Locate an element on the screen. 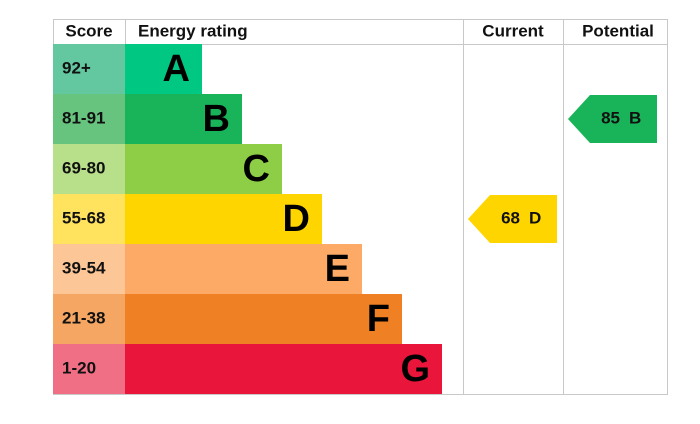 The height and width of the screenshot is (424, 700). current-score: 68 is located at coordinates (510, 217).